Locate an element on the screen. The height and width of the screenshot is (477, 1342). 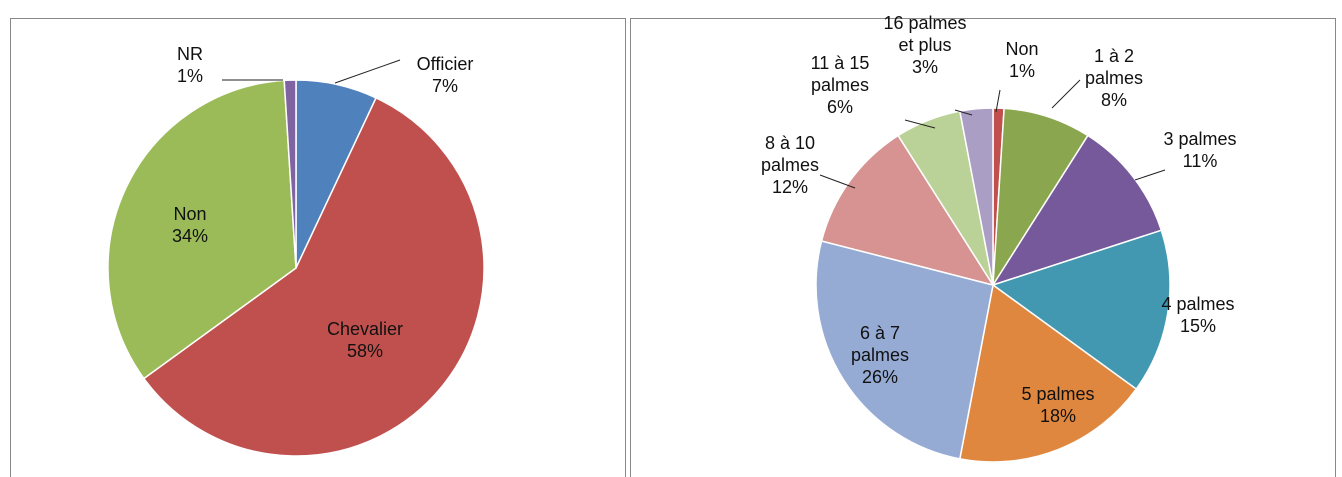
slice-label: 6 à 7 palmes 26% is located at coordinates (880, 355).